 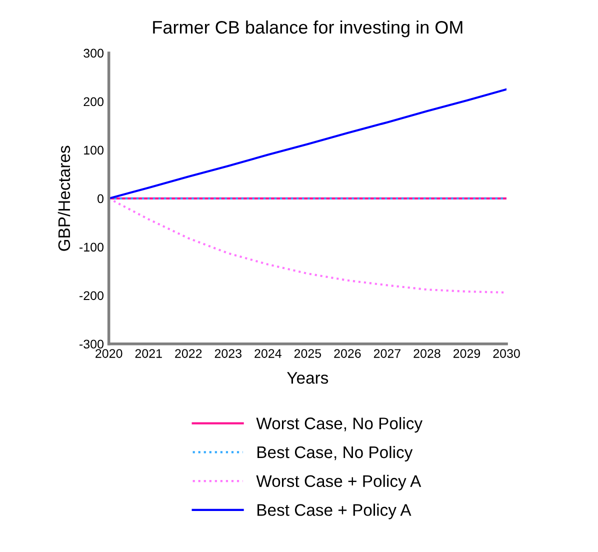 What do you see at coordinates (387, 353) in the screenshot?
I see `x-tick-label: 2027` at bounding box center [387, 353].